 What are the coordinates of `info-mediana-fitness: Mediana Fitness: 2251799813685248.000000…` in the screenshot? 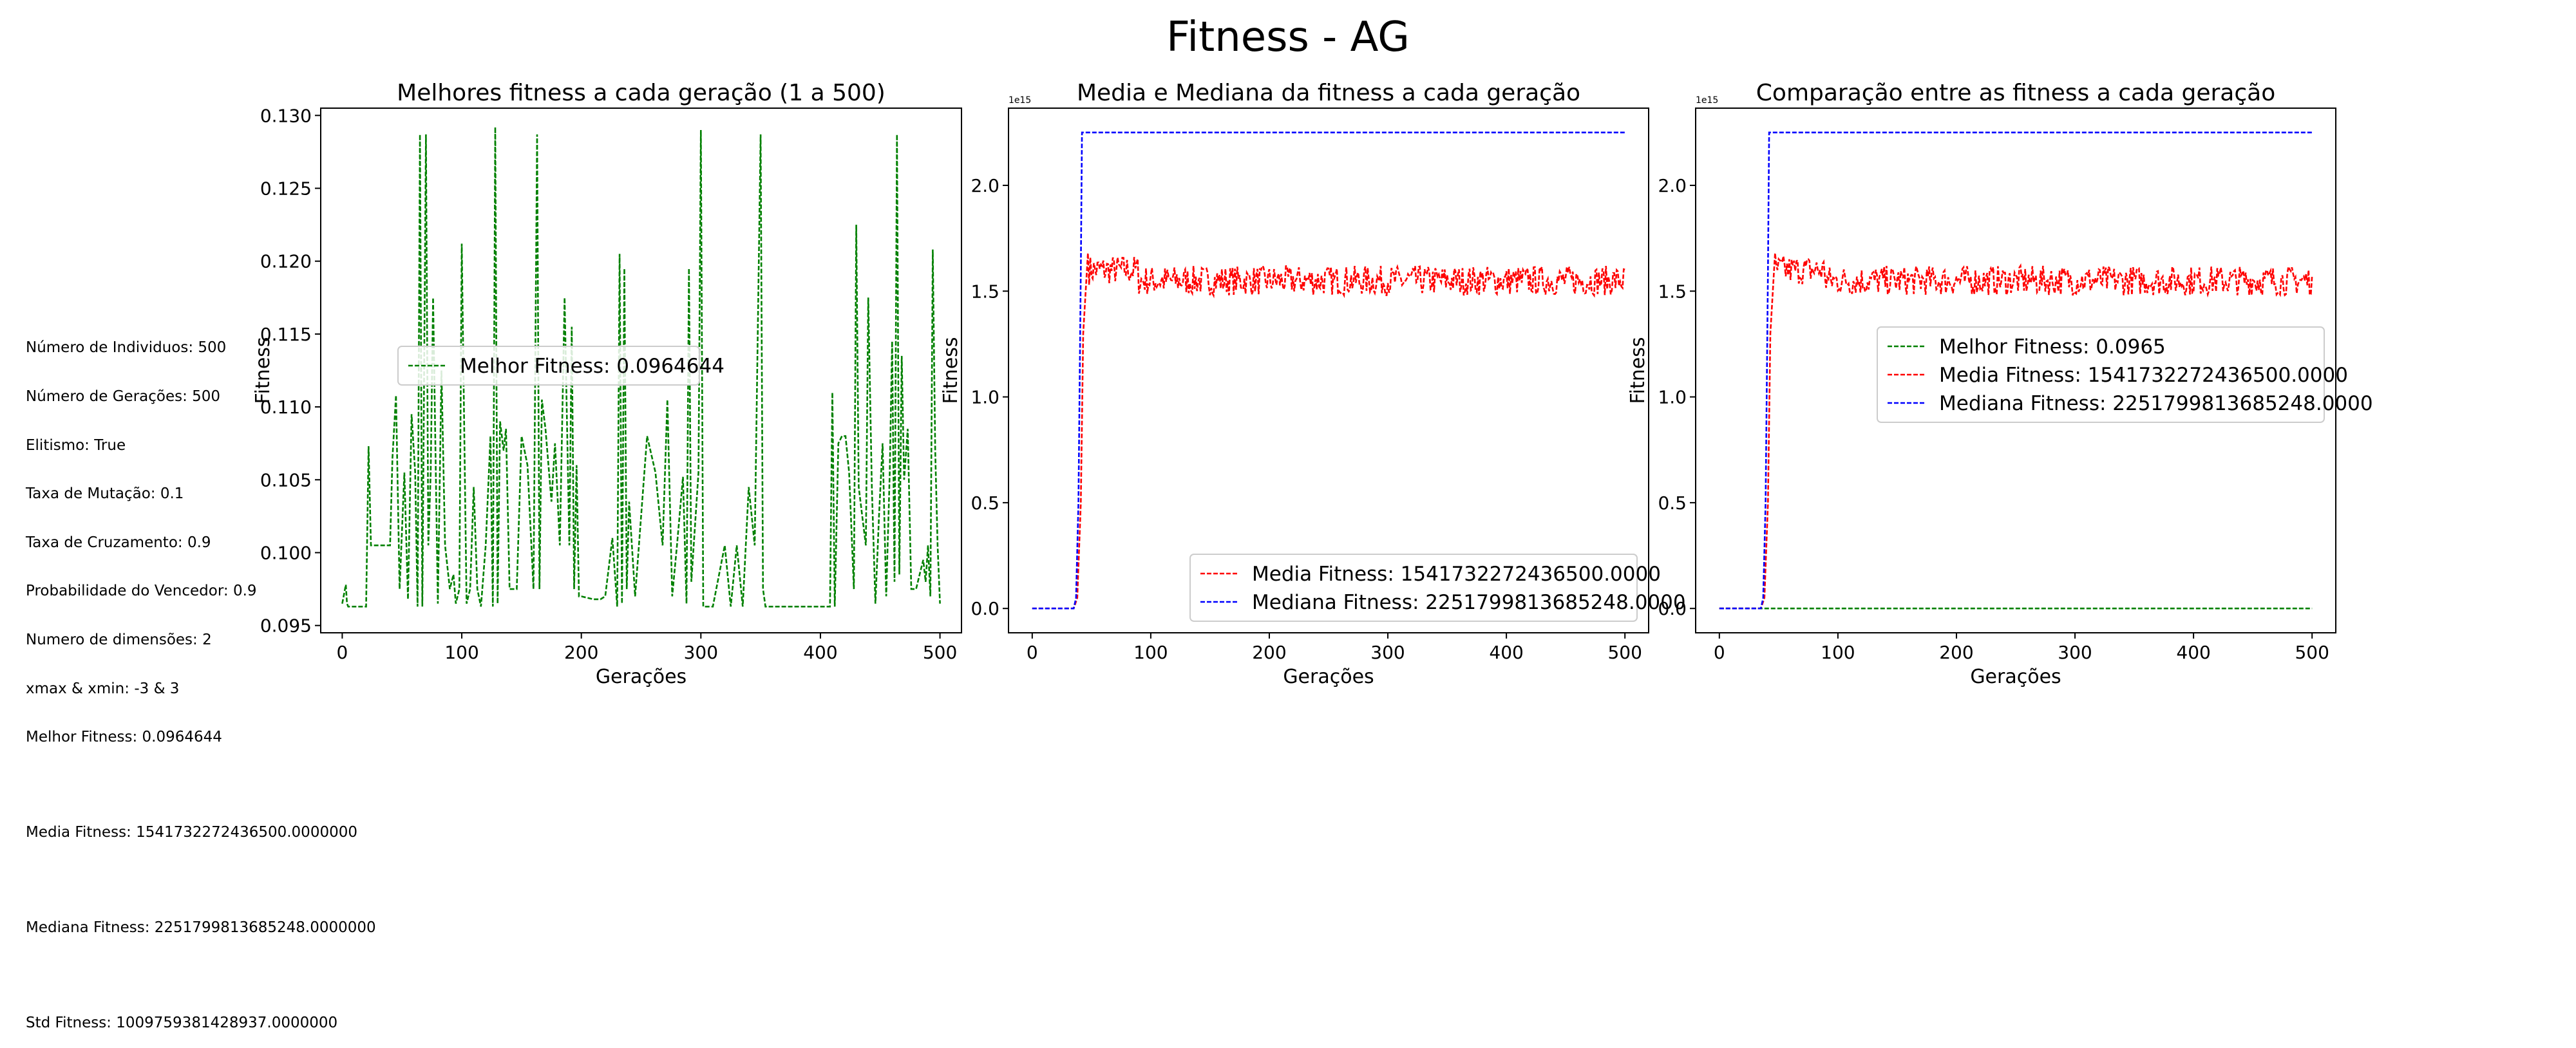 It's located at (201, 928).